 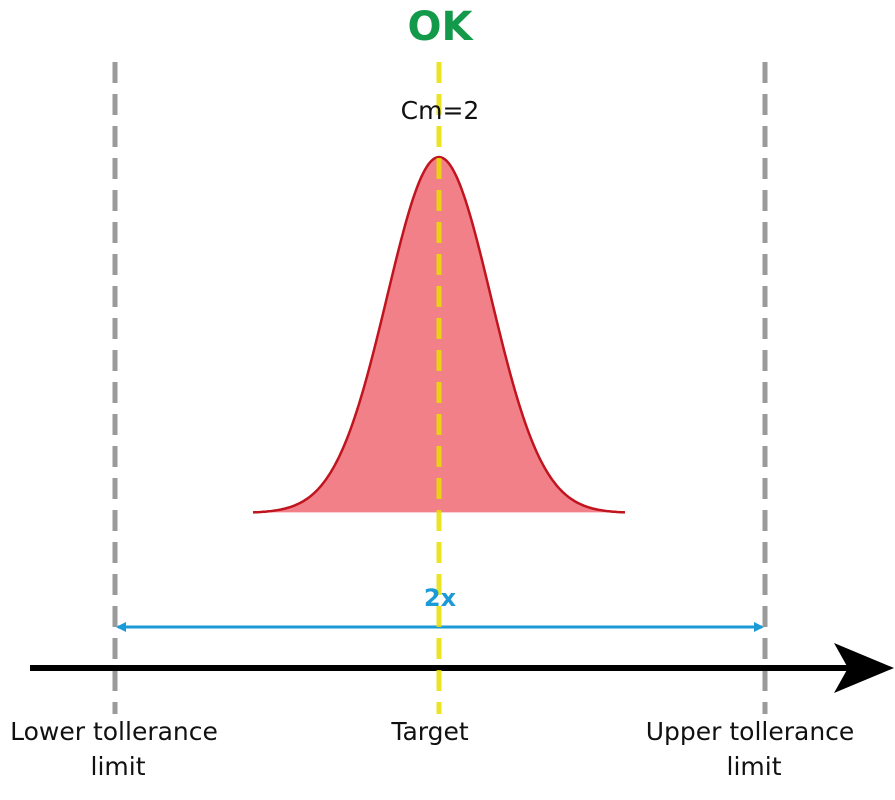 What do you see at coordinates (754, 749) in the screenshot?
I see `upper-limit-label: Upper tollerance limit` at bounding box center [754, 749].